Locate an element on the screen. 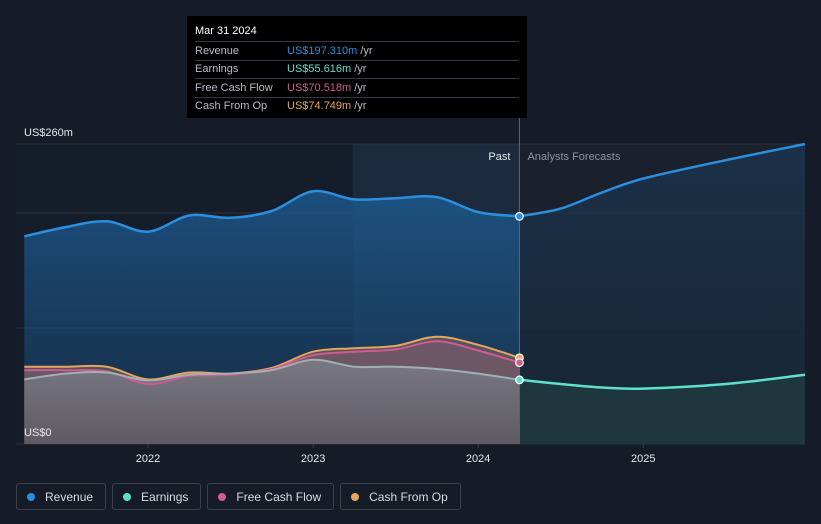 The width and height of the screenshot is (821, 524). x-tick-label: 2025 is located at coordinates (643, 459).